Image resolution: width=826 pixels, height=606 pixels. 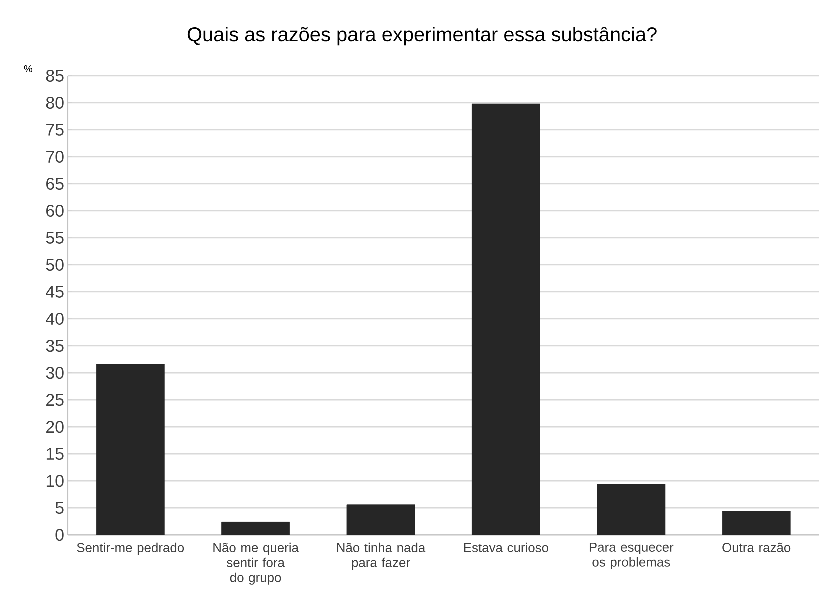 What do you see at coordinates (55, 481) in the screenshot?
I see `y-tick-label: 10` at bounding box center [55, 481].